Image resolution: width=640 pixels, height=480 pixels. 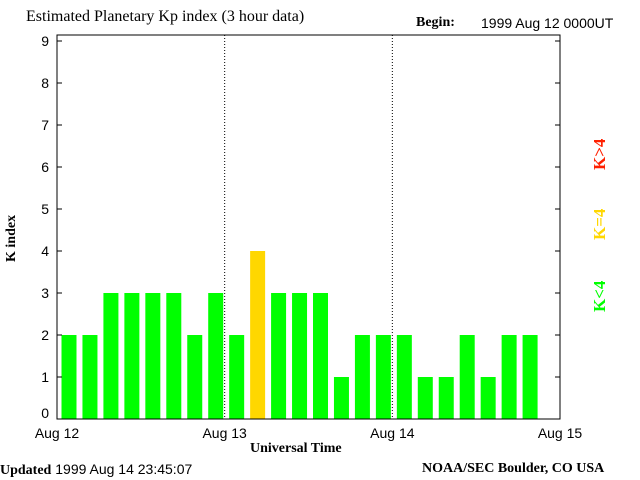 What do you see at coordinates (124, 469) in the screenshot?
I see `updated-value: 1999 Aug 14 23:45:07` at bounding box center [124, 469].